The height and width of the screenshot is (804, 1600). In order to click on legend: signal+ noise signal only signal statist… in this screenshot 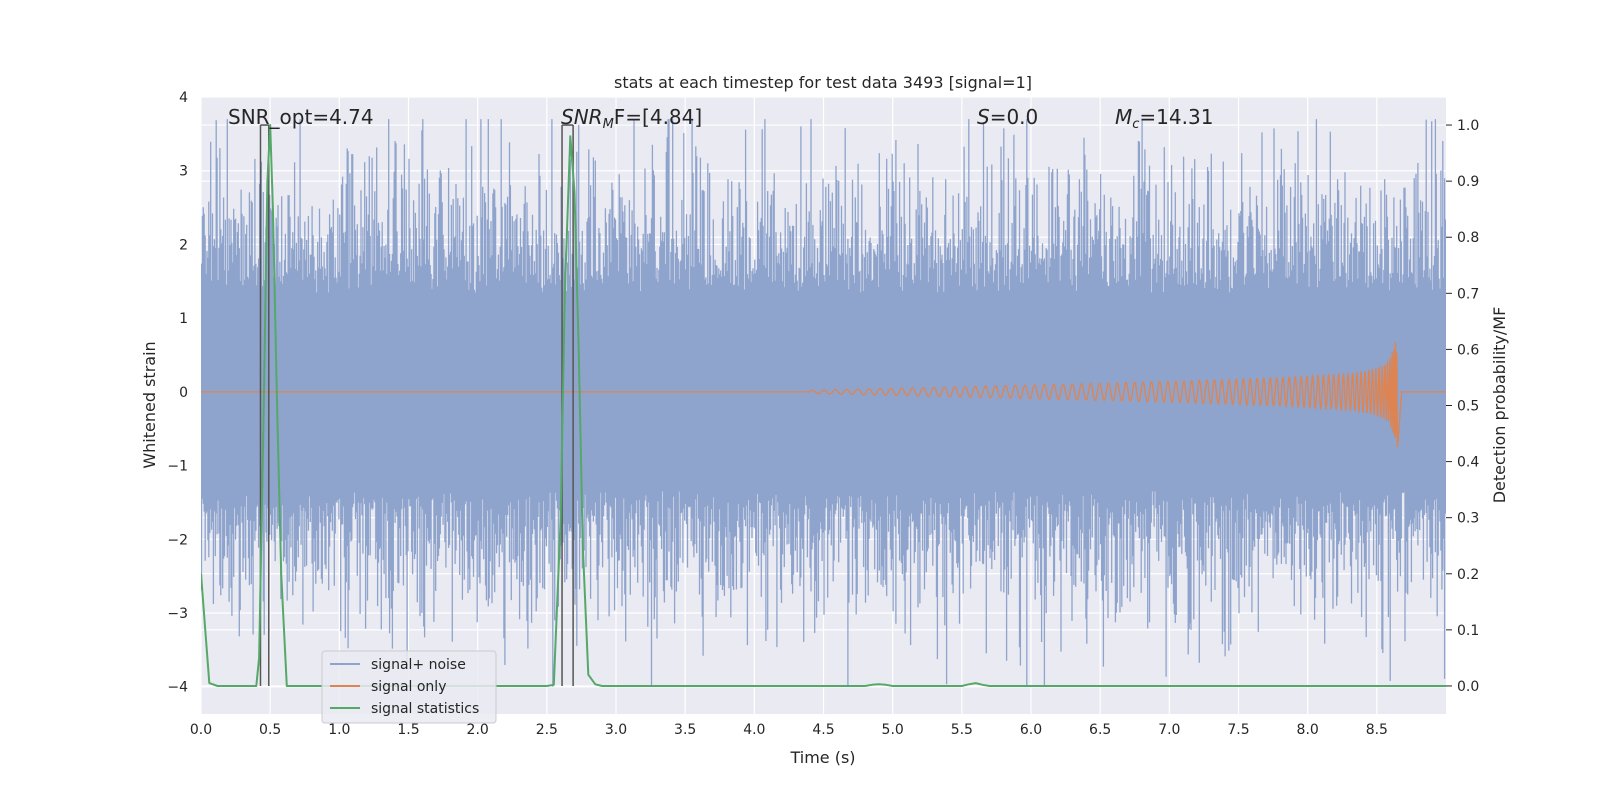, I will do `click(409, 687)`.